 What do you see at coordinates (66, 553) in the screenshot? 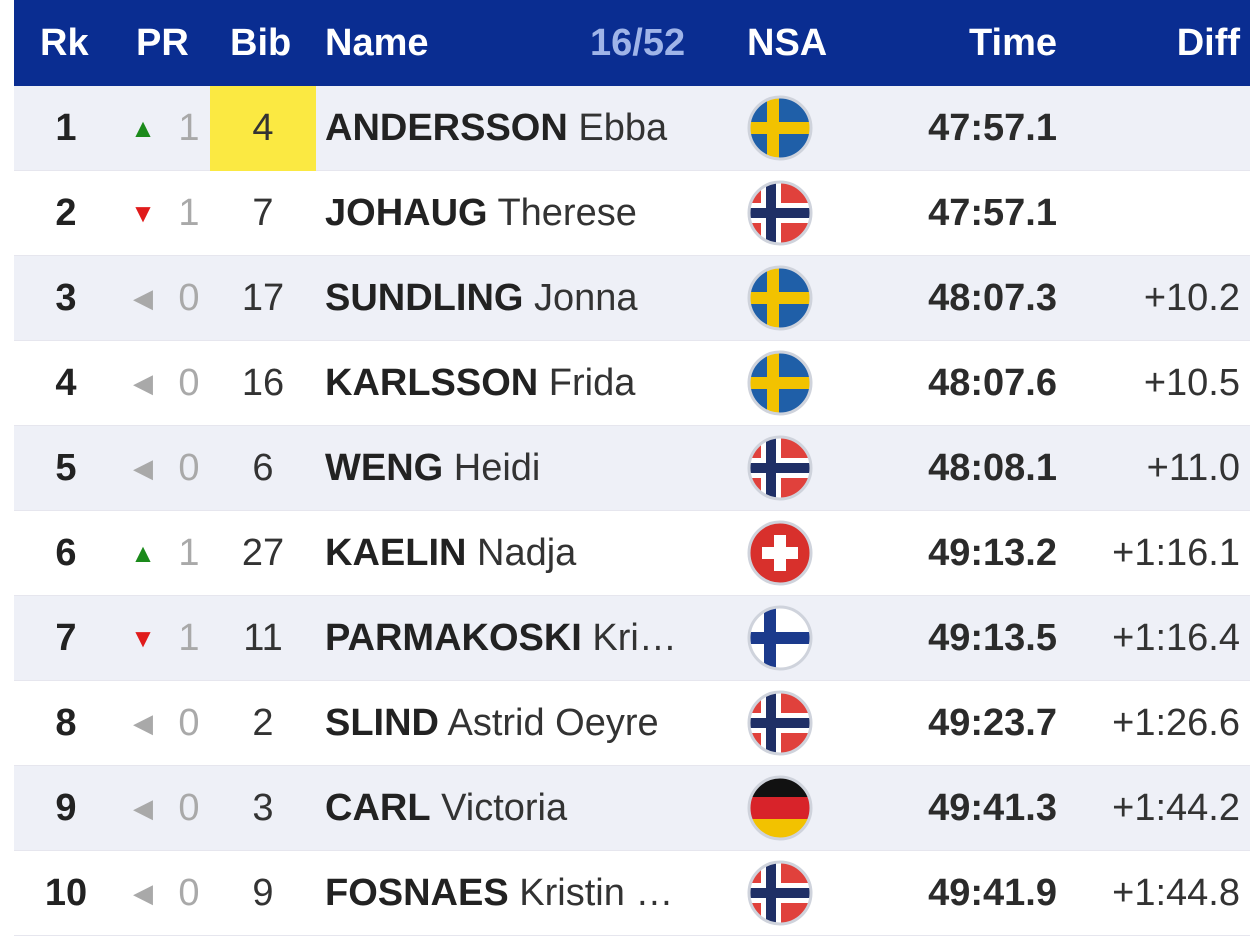
I see `rank-cell: 6` at bounding box center [66, 553].